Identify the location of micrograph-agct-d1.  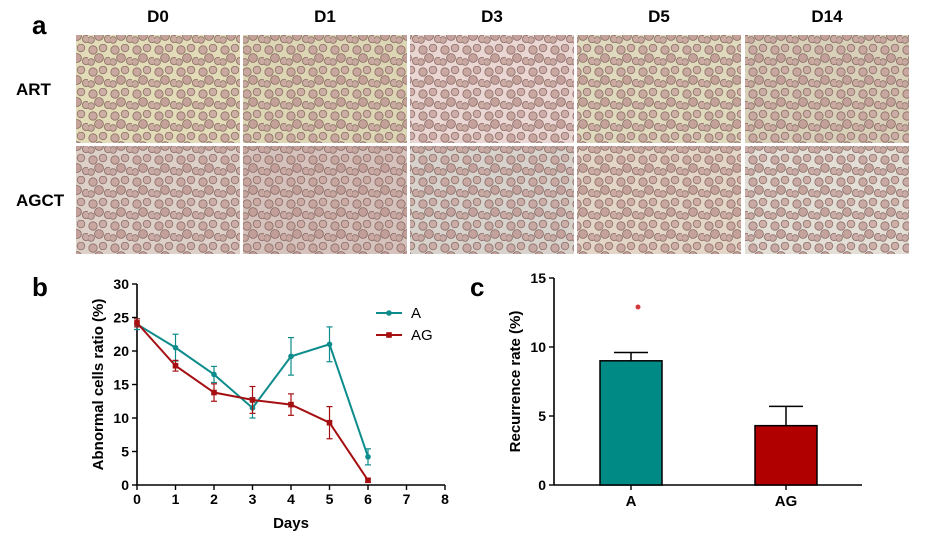
(325, 200).